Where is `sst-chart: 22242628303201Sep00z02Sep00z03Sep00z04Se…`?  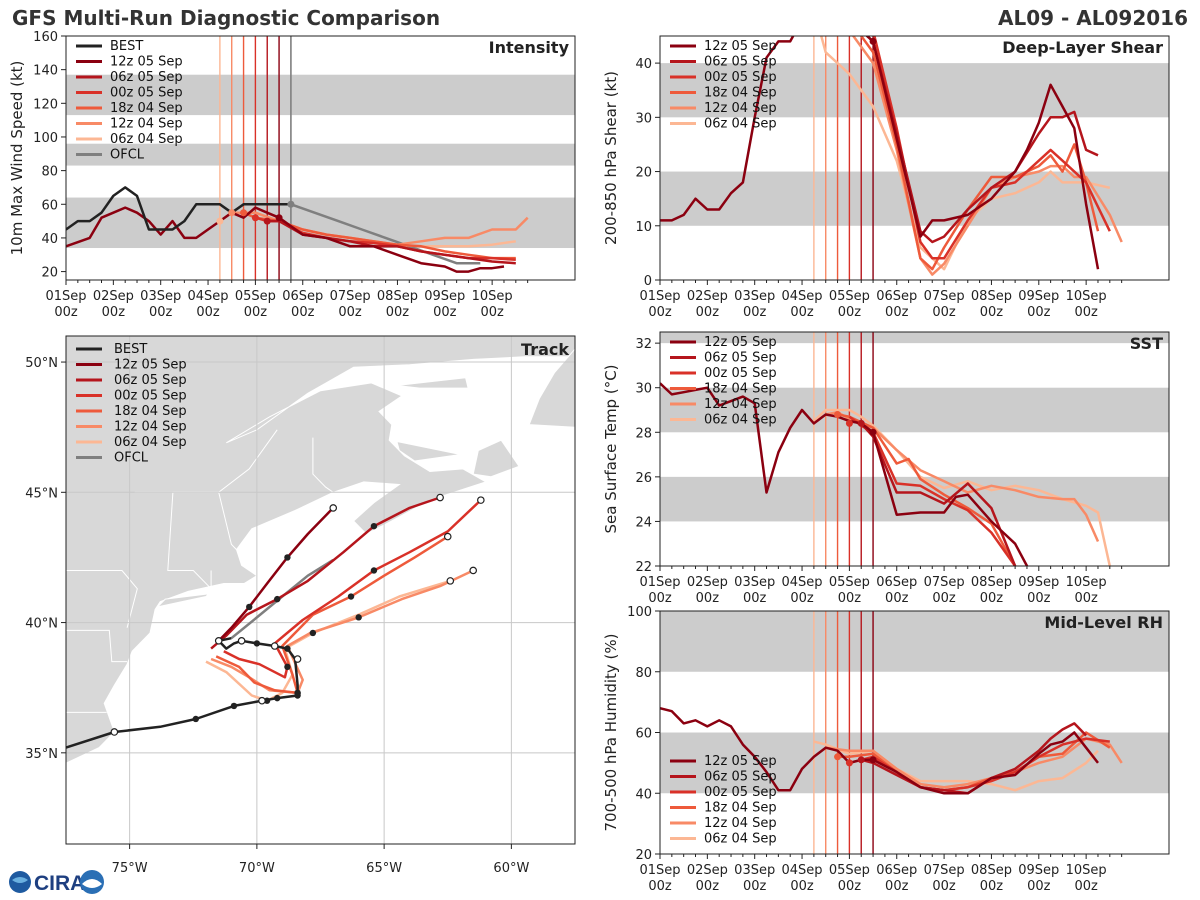
sst-chart: 22242628303201Sep00z02Sep00z03Sep00z04Se… is located at coordinates (886, 468).